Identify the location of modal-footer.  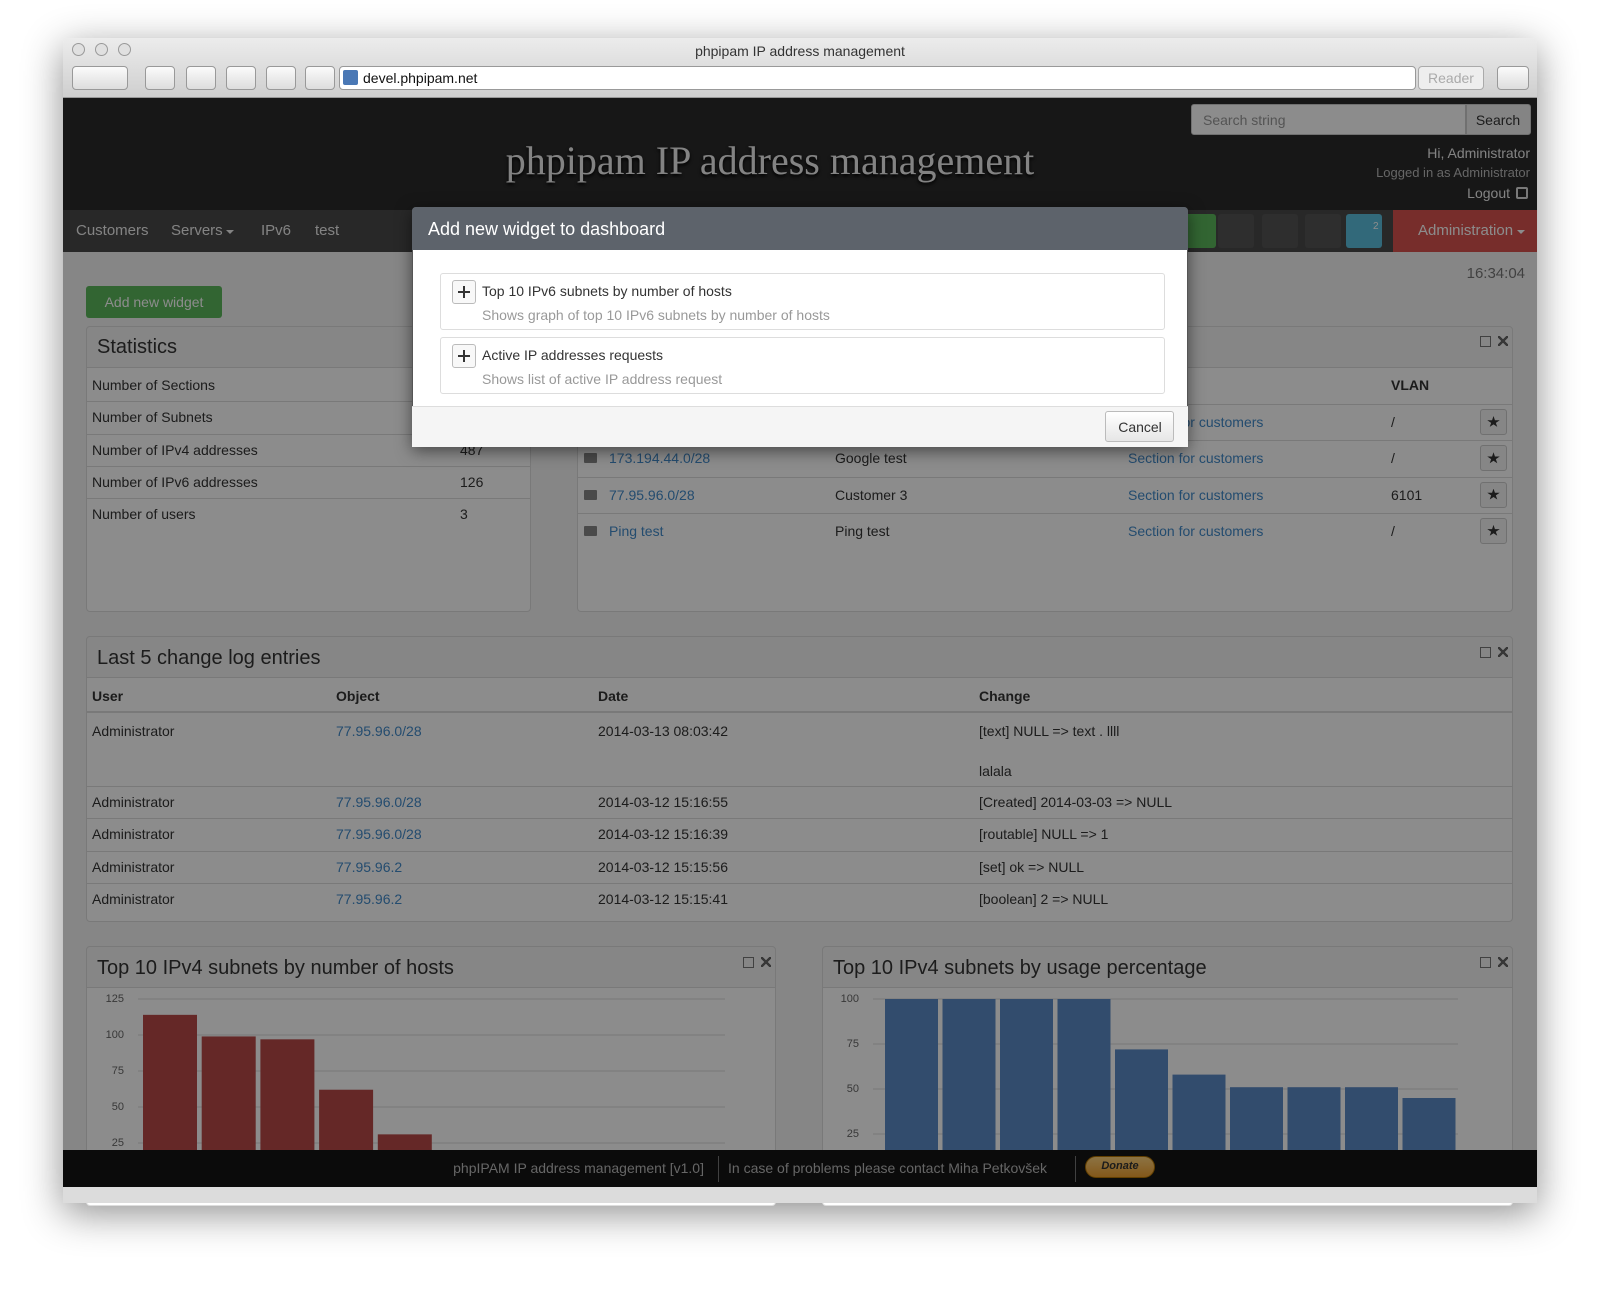
(800, 426).